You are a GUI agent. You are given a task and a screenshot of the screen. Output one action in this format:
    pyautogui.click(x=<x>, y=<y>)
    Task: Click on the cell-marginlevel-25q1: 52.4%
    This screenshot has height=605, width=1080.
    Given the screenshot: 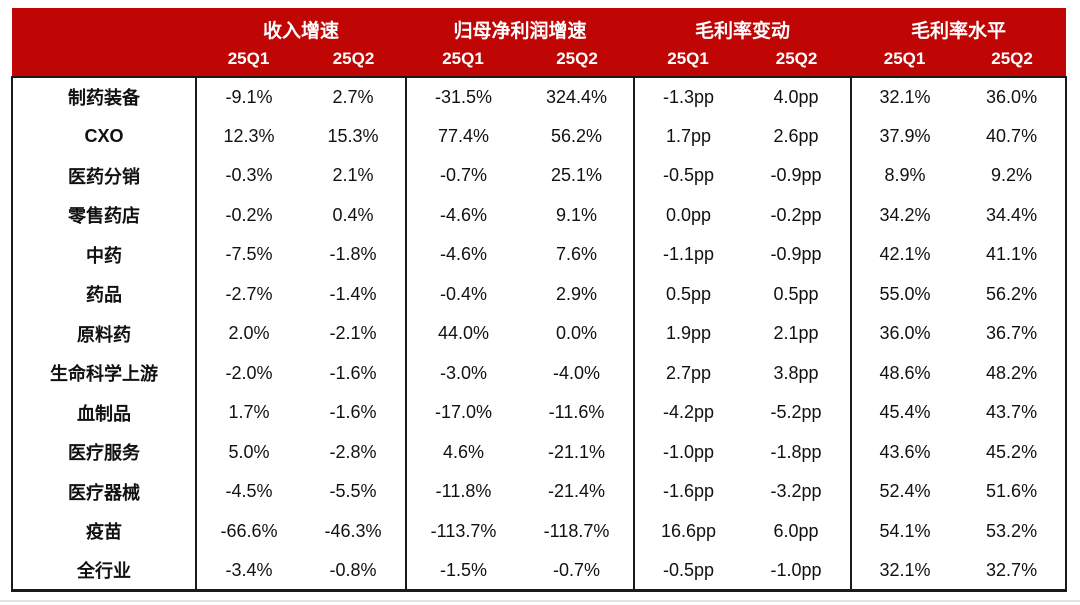 What is the action you would take?
    pyautogui.click(x=904, y=492)
    